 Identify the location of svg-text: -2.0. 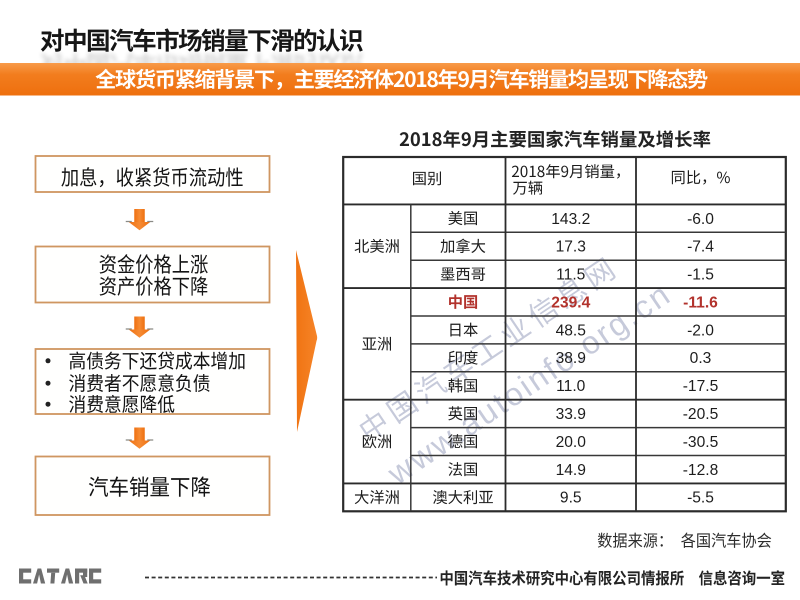
(700, 330).